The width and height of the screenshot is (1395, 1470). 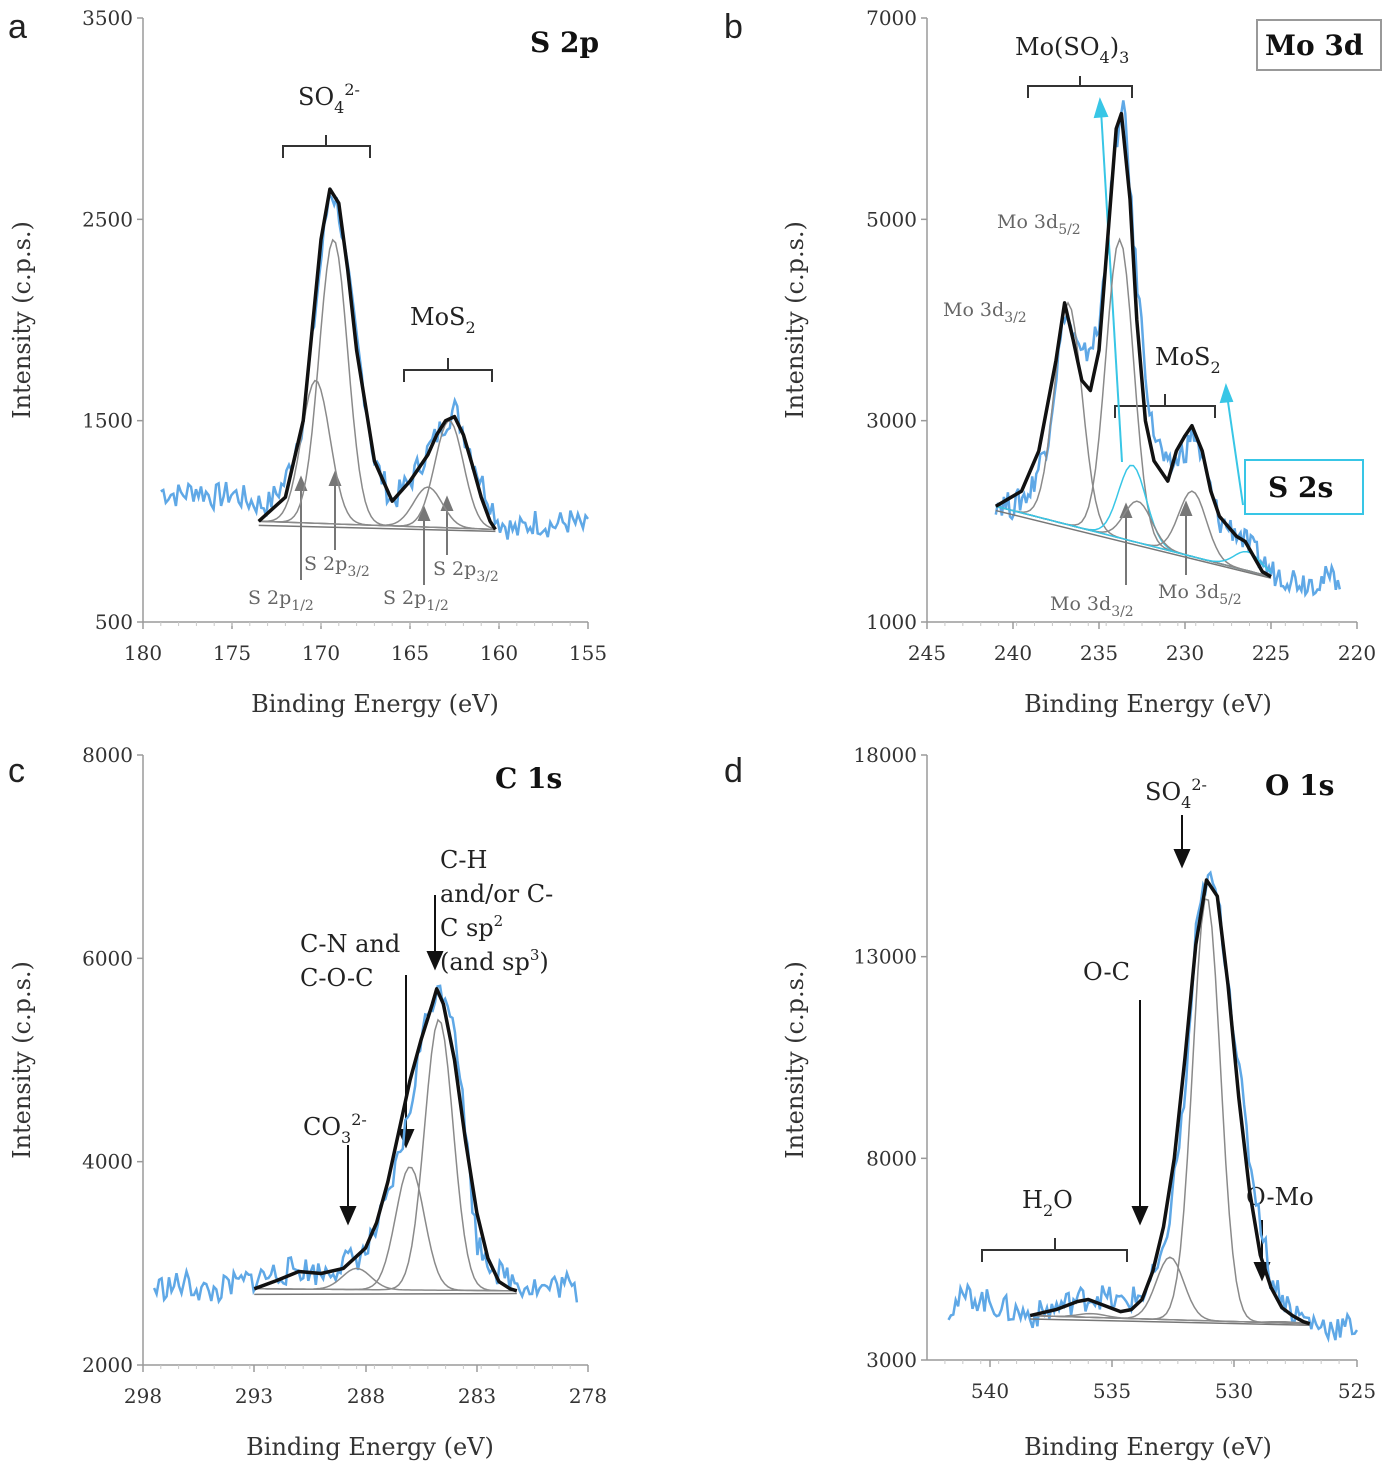 I want to click on ann-a-so4: SO42-, so click(x=329, y=98).